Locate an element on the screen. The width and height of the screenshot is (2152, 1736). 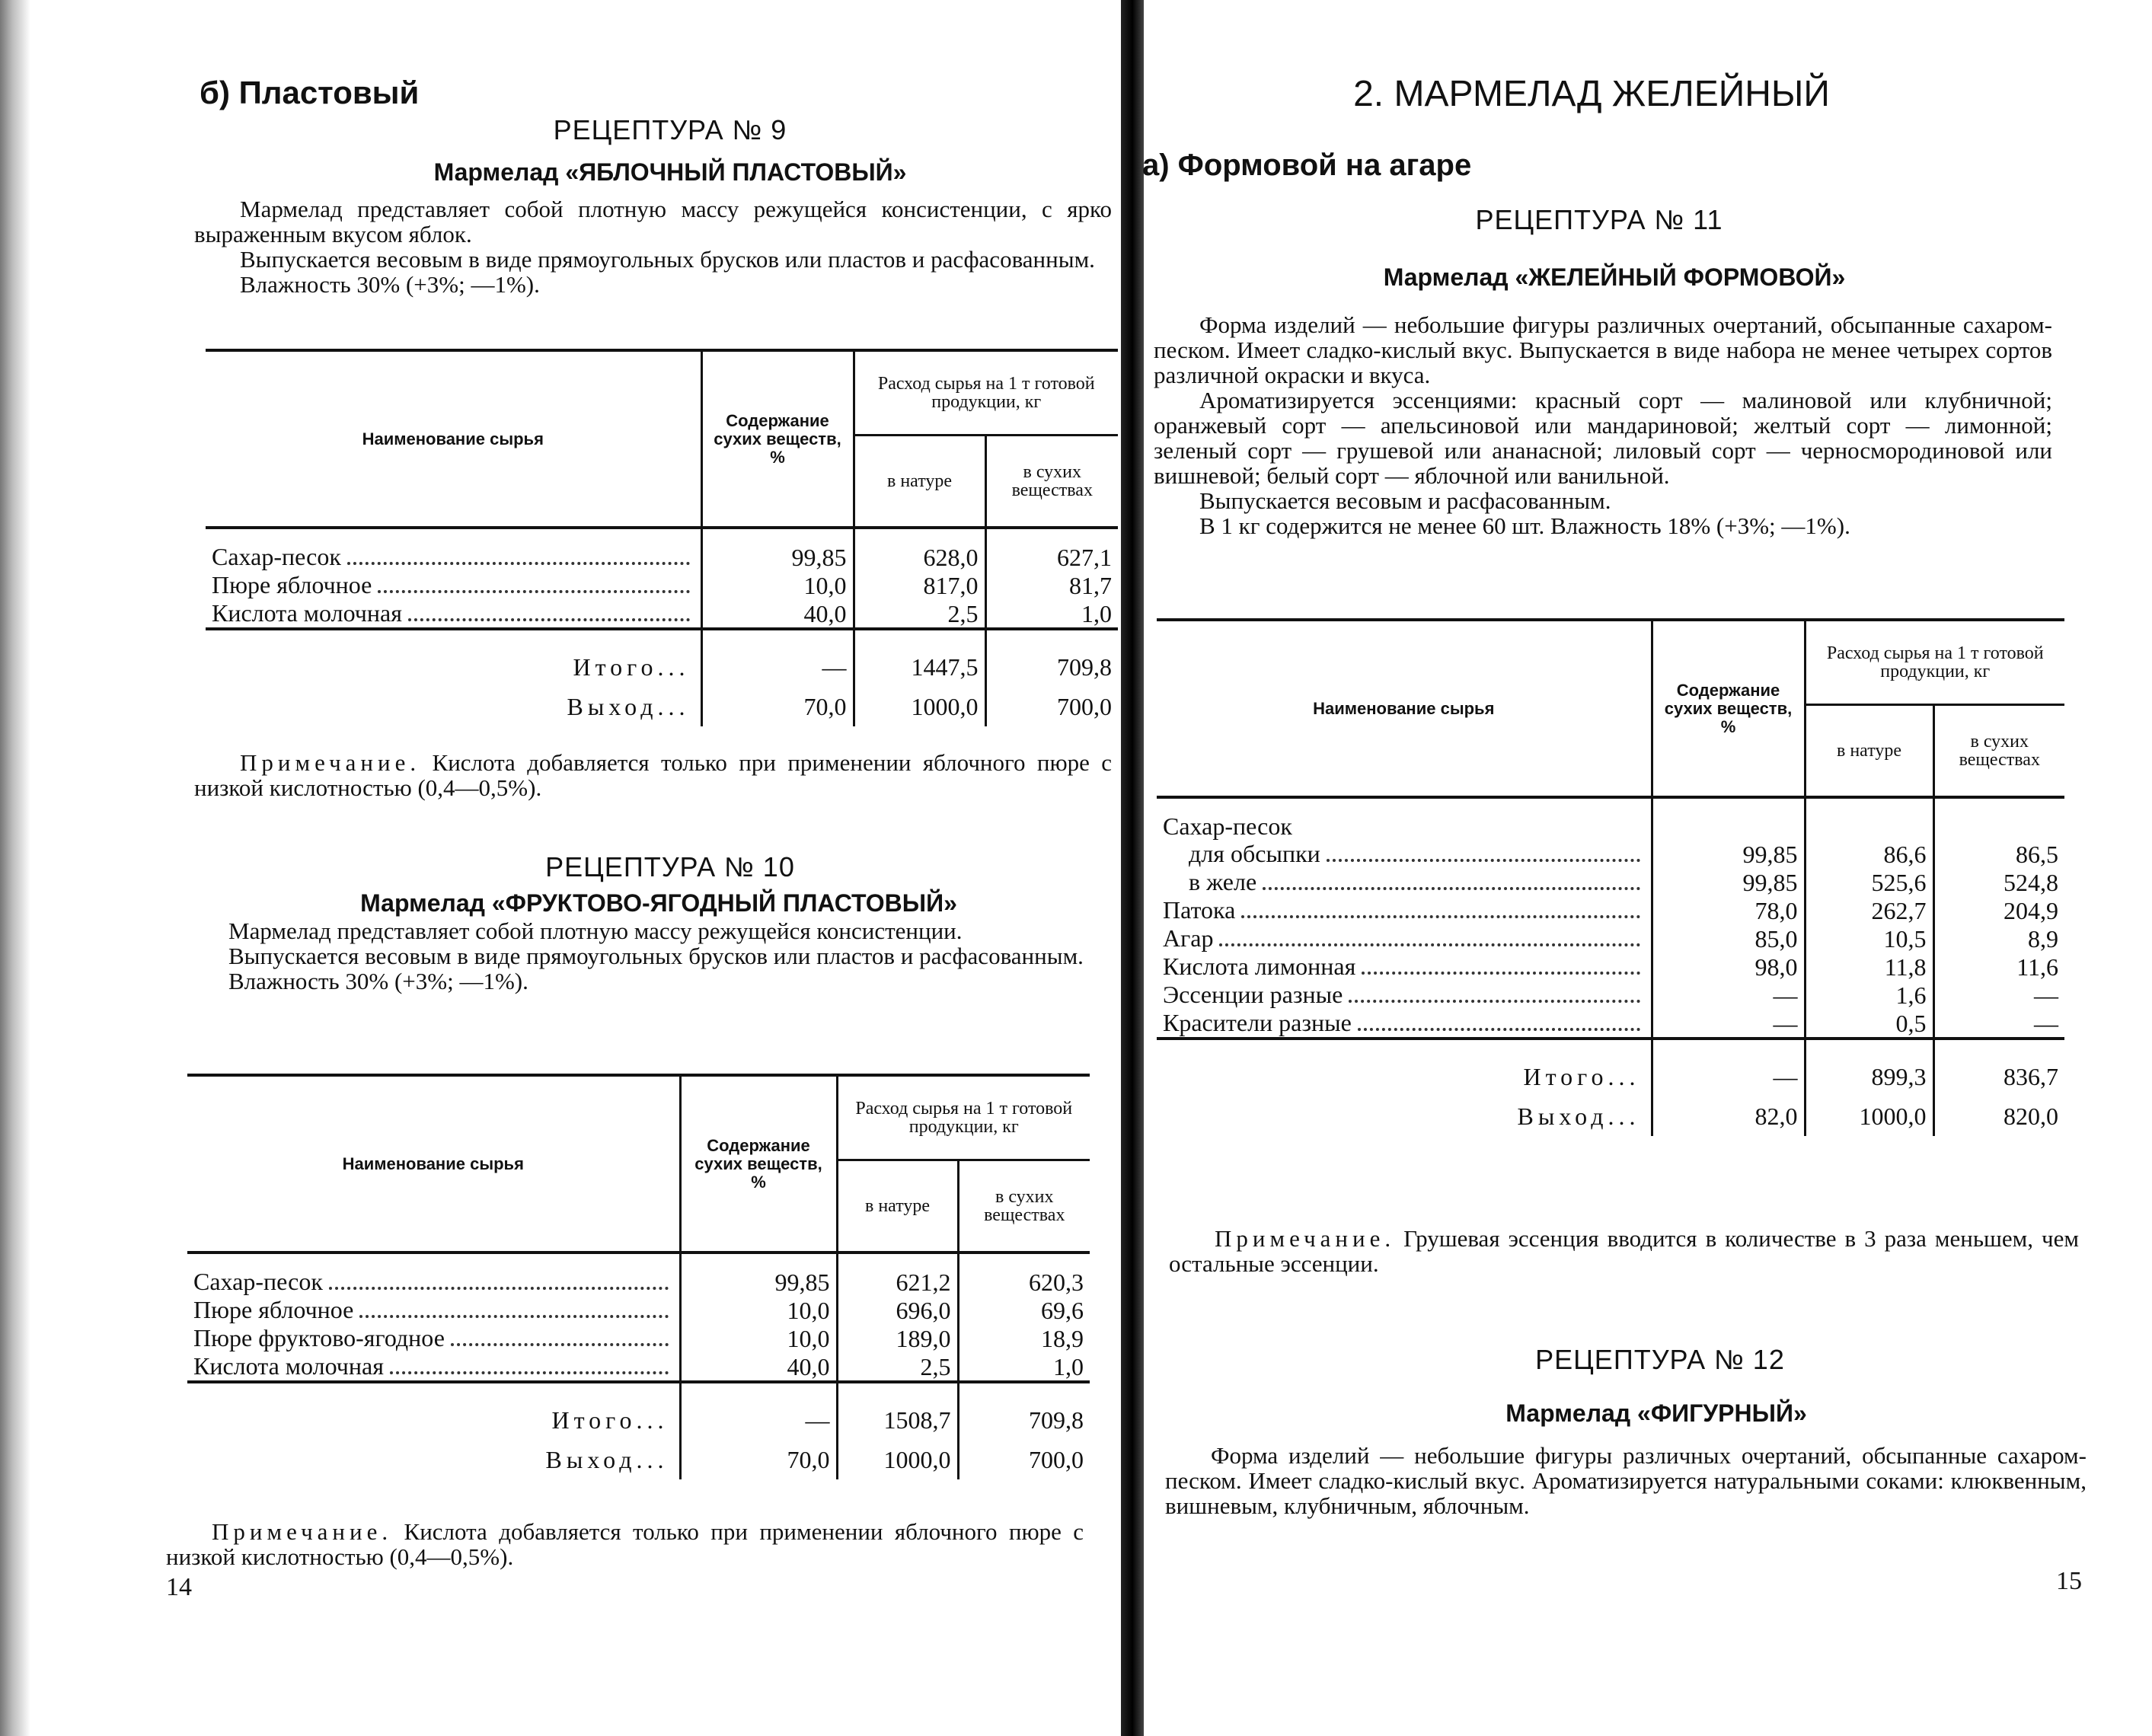
table-row: Пюре яблочное 10,0 696,0 69,6 is located at coordinates (638, 1310).